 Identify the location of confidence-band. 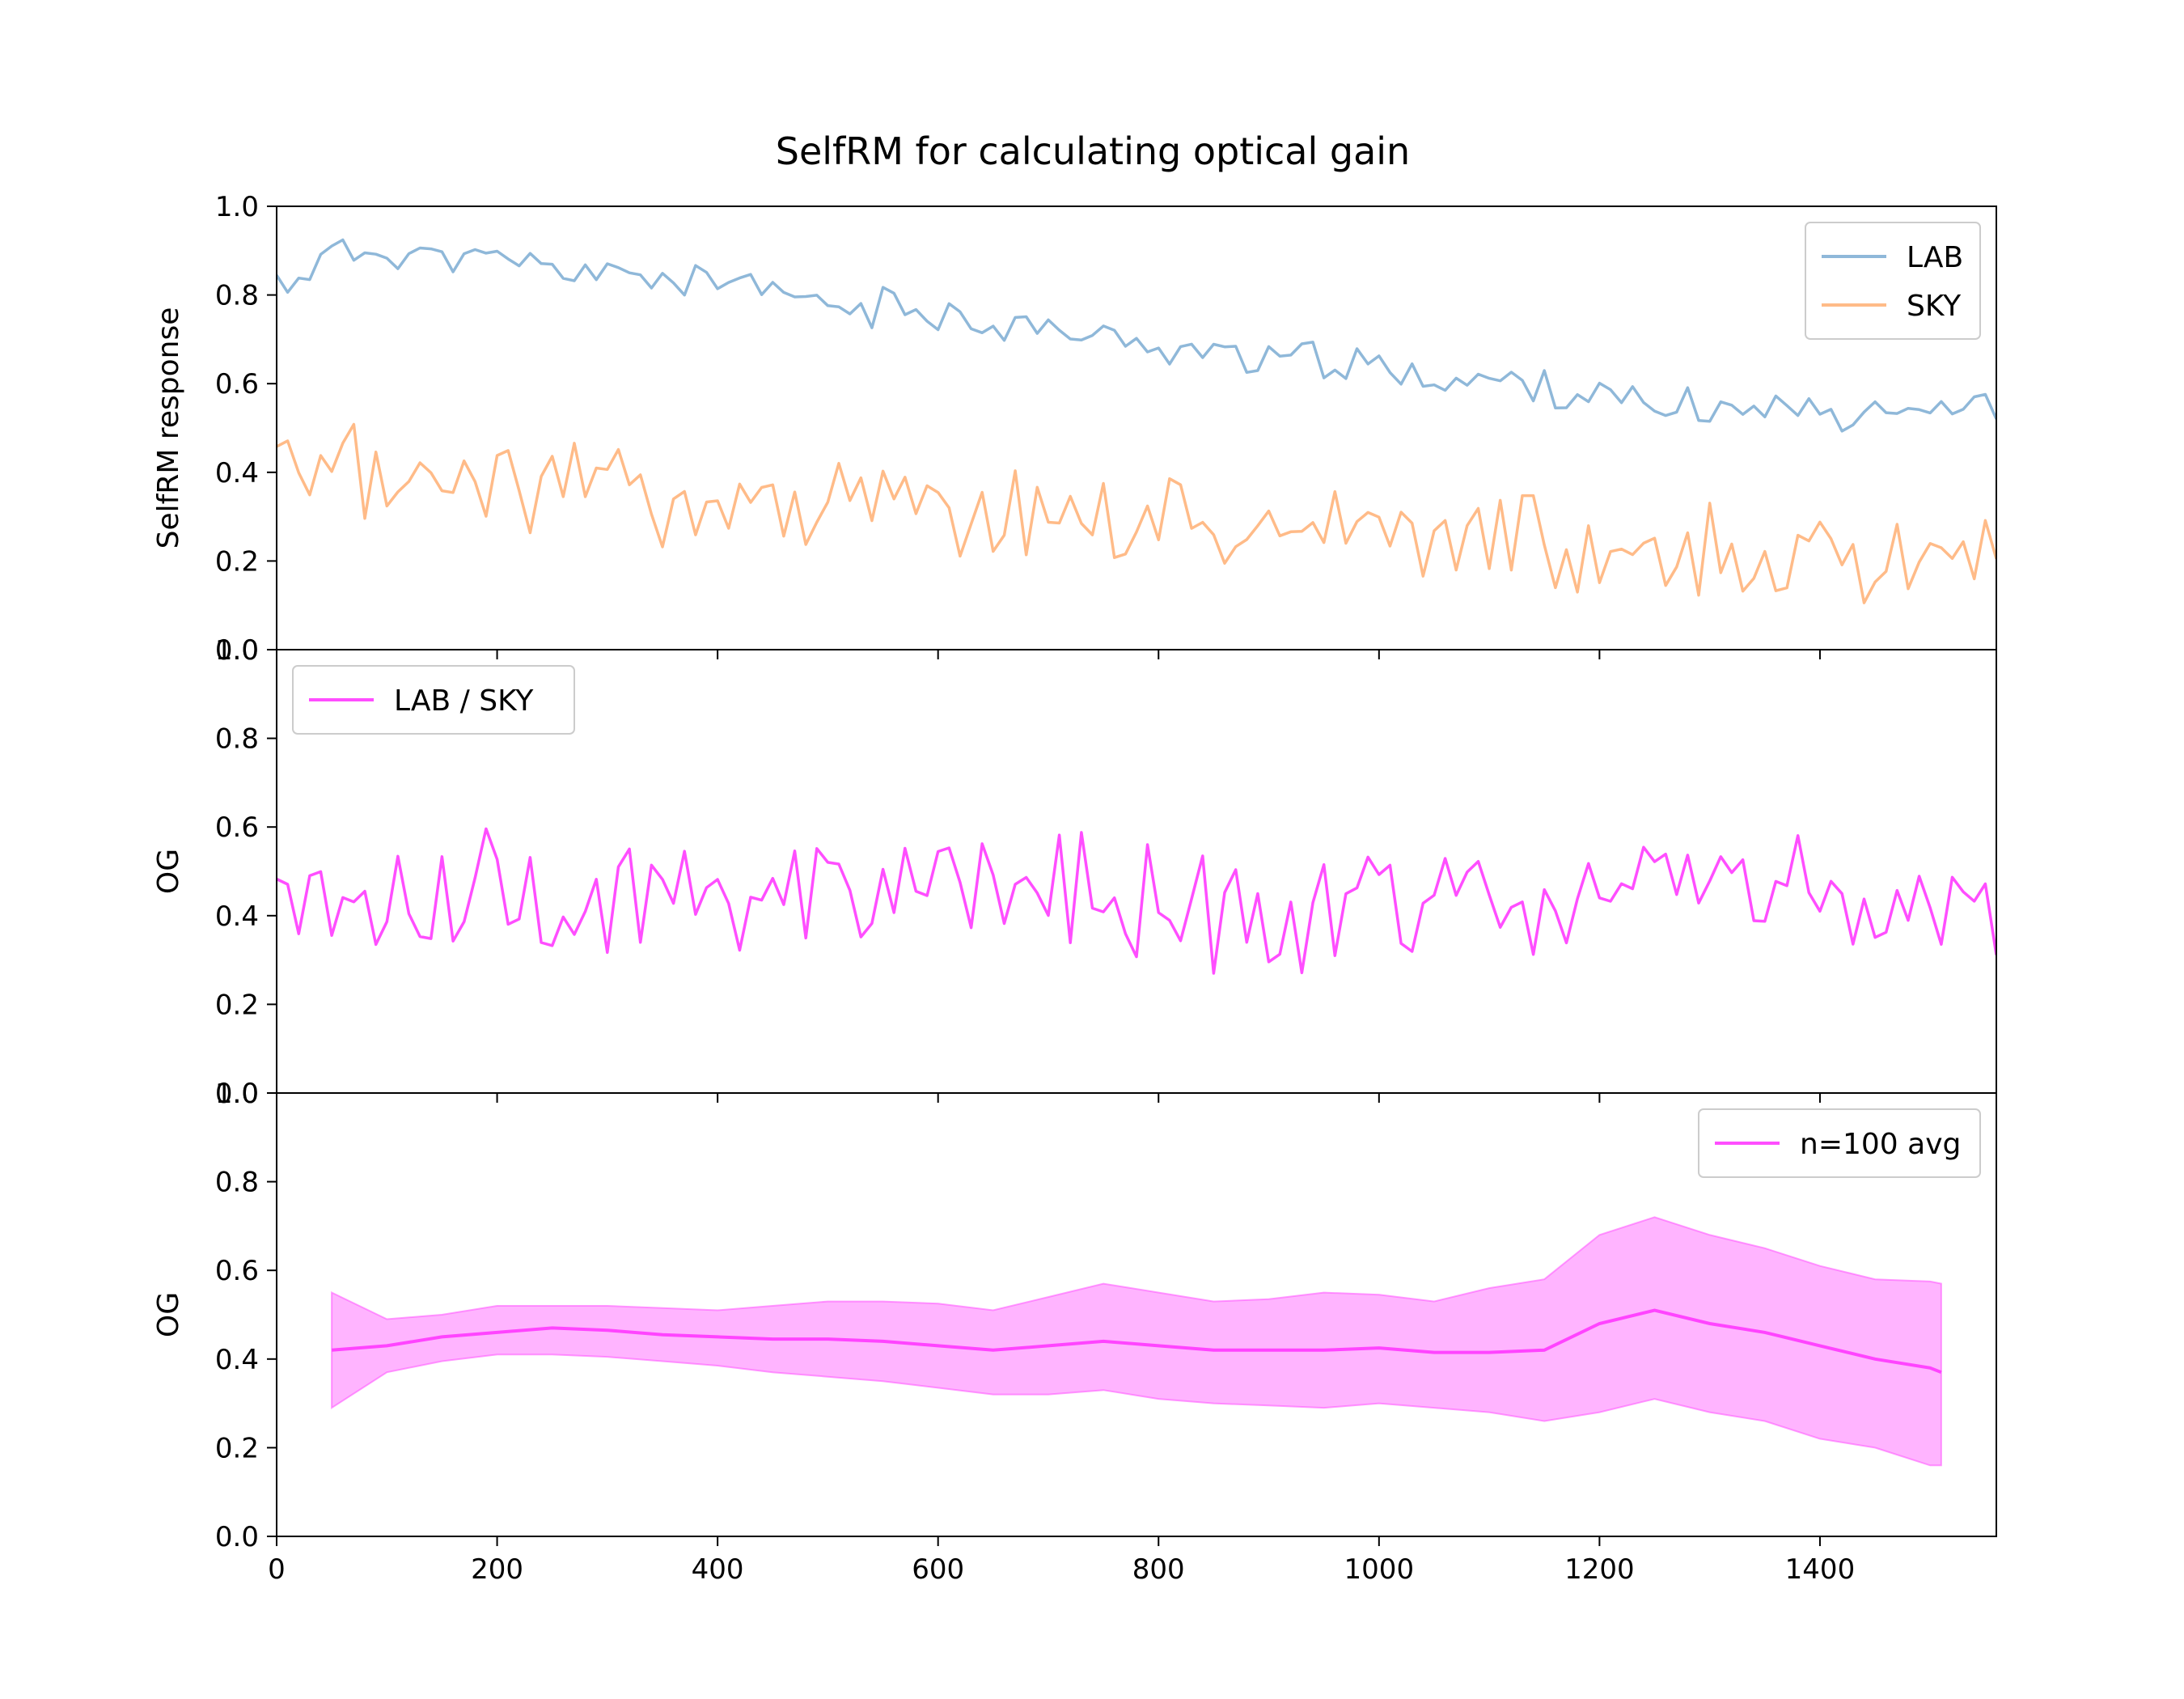
(1136, 1341).